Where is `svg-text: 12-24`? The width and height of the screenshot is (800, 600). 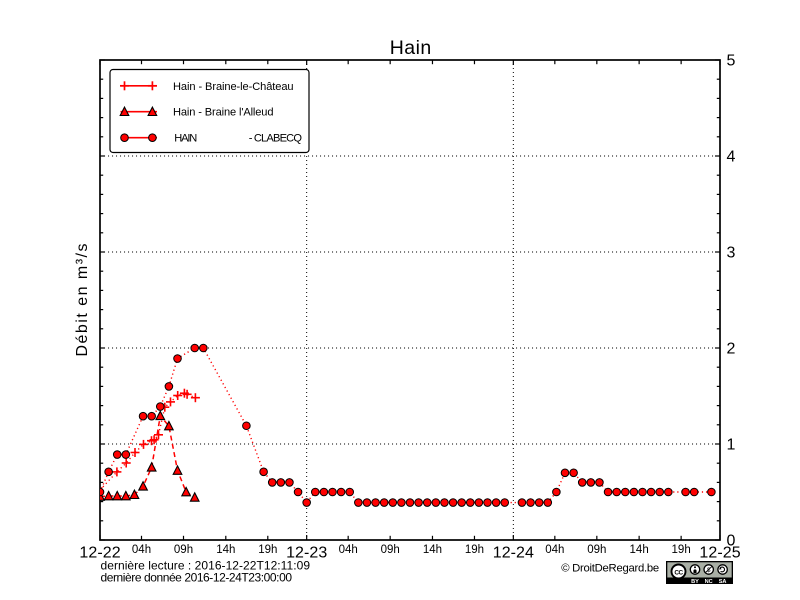
svg-text: 12-24 is located at coordinates (513, 553).